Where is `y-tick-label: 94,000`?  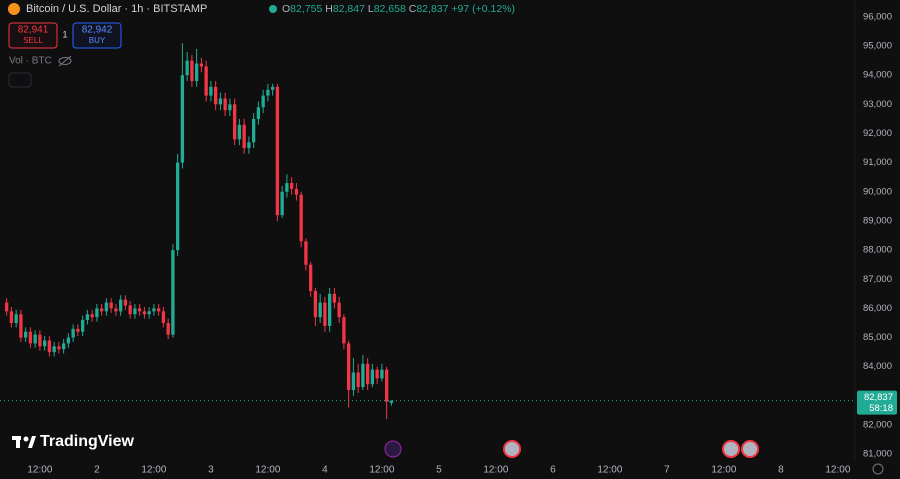
y-tick-label: 94,000 is located at coordinates (877, 75).